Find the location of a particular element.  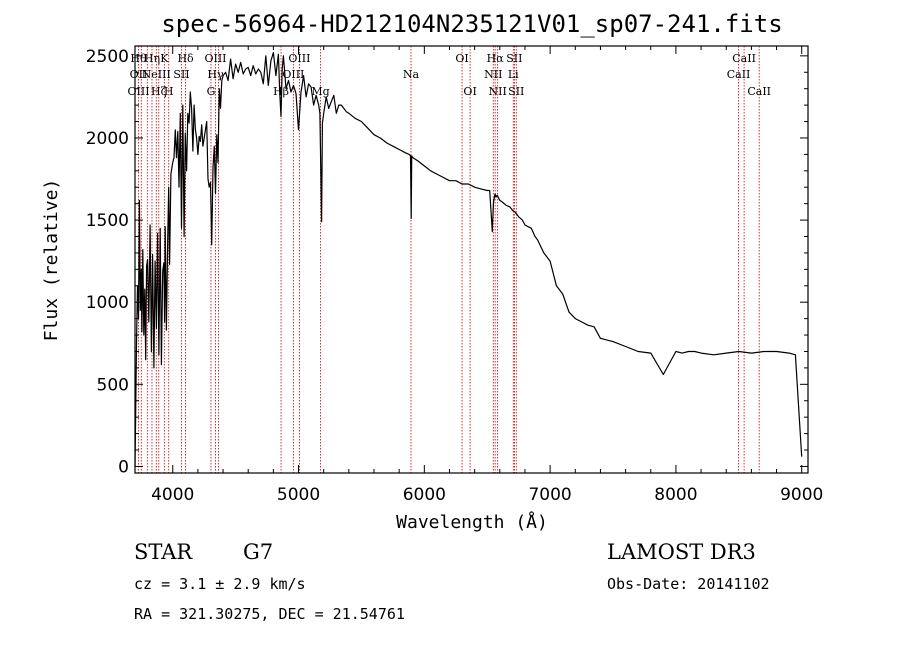

redshift-readout: cz = 3.1 ± 2.9 km/s is located at coordinates (220, 584).